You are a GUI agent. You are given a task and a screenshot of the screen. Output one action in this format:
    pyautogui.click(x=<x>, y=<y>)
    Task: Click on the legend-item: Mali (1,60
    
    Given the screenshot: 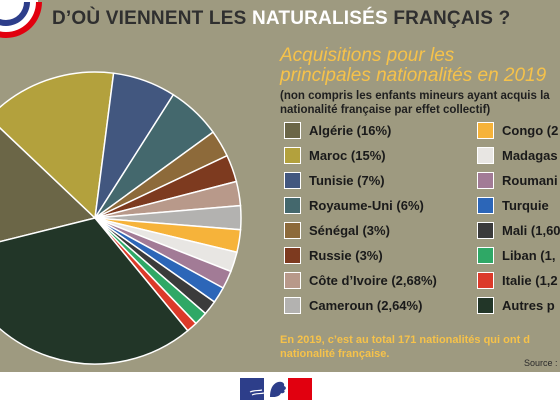 What is the action you would take?
    pyautogui.click(x=518, y=230)
    